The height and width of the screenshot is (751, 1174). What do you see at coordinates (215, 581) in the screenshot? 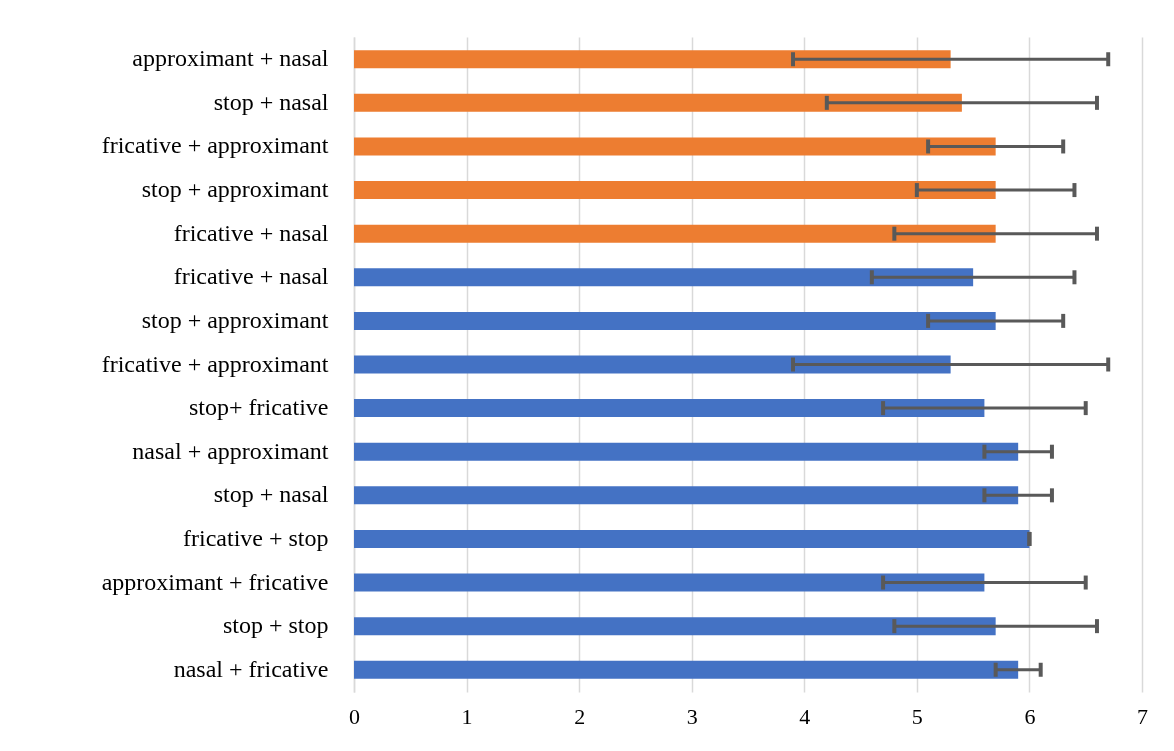
I see `y-tick-label: approximant + fricative` at bounding box center [215, 581].